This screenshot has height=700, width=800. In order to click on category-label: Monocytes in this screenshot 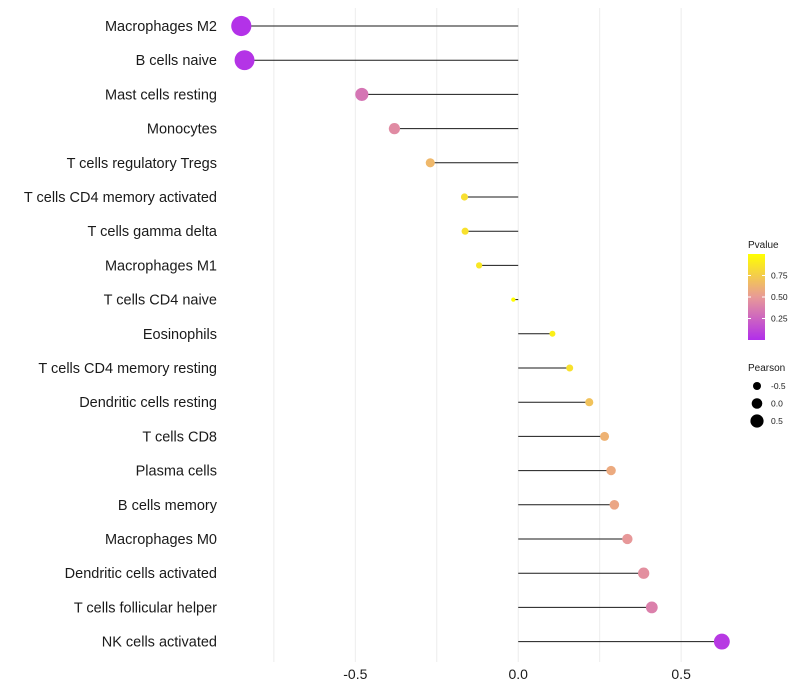, I will do `click(182, 130)`.